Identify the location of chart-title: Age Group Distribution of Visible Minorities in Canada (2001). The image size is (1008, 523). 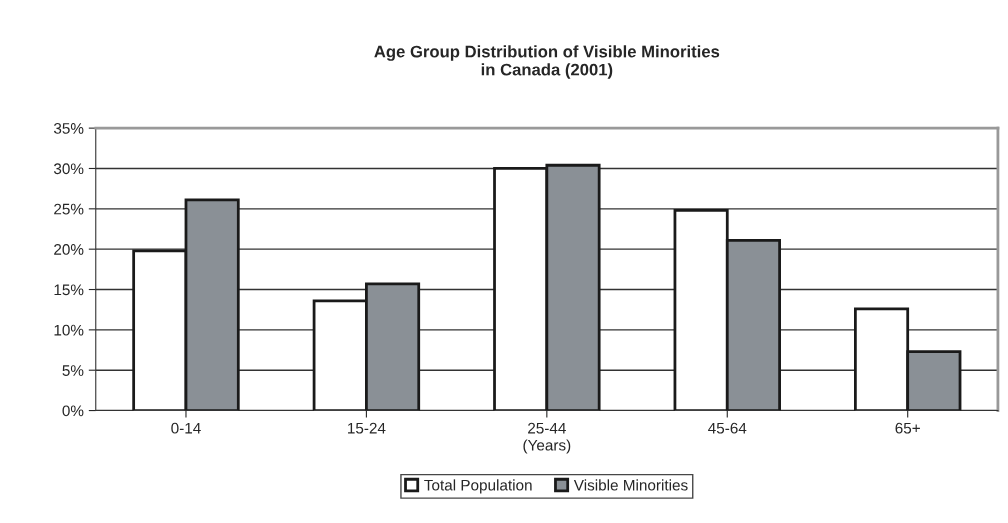
(547, 62).